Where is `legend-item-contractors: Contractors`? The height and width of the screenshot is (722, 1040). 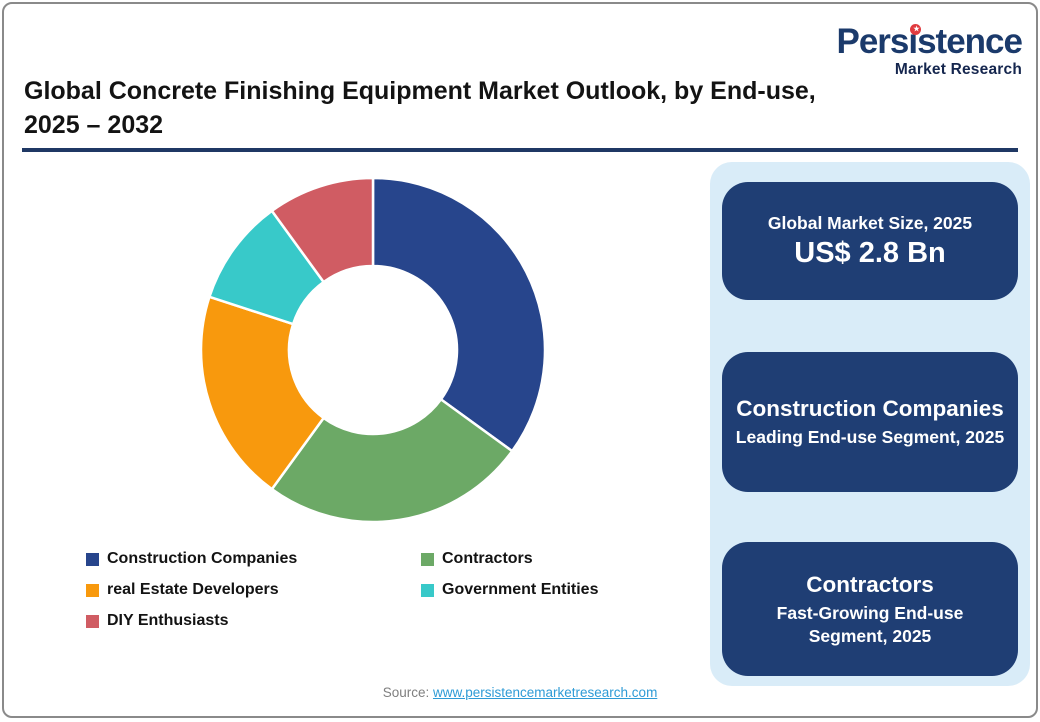 legend-item-contractors: Contractors is located at coordinates (509, 559).